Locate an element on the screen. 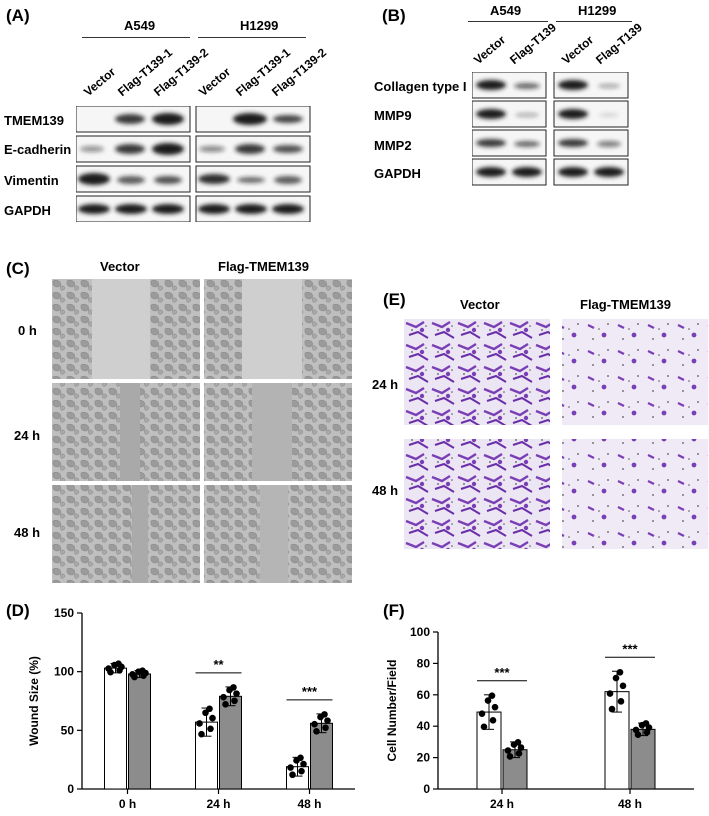  col-e-flag: Flag-TMEM139 is located at coordinates (626, 304).